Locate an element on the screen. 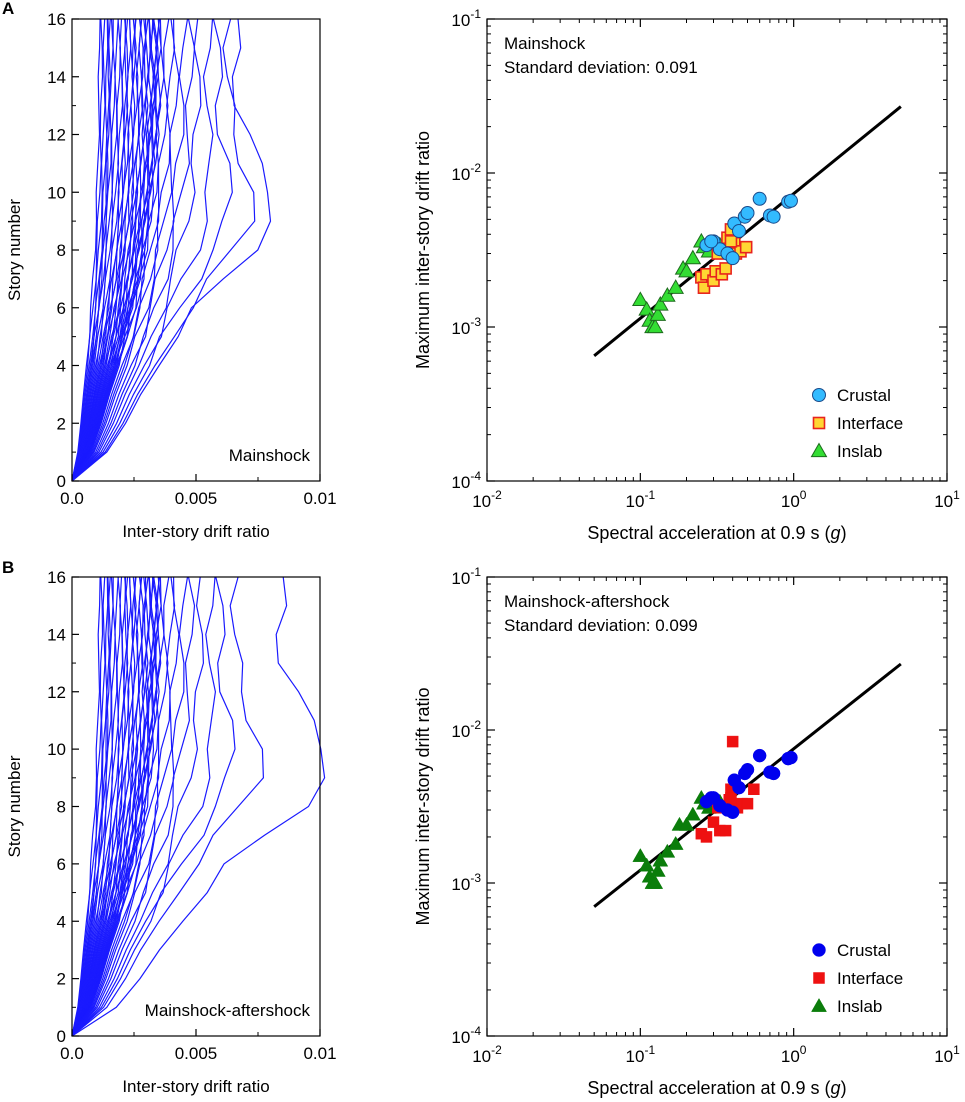 This screenshot has height=1102, width=965. legend-marker-crustal is located at coordinates (819, 395).